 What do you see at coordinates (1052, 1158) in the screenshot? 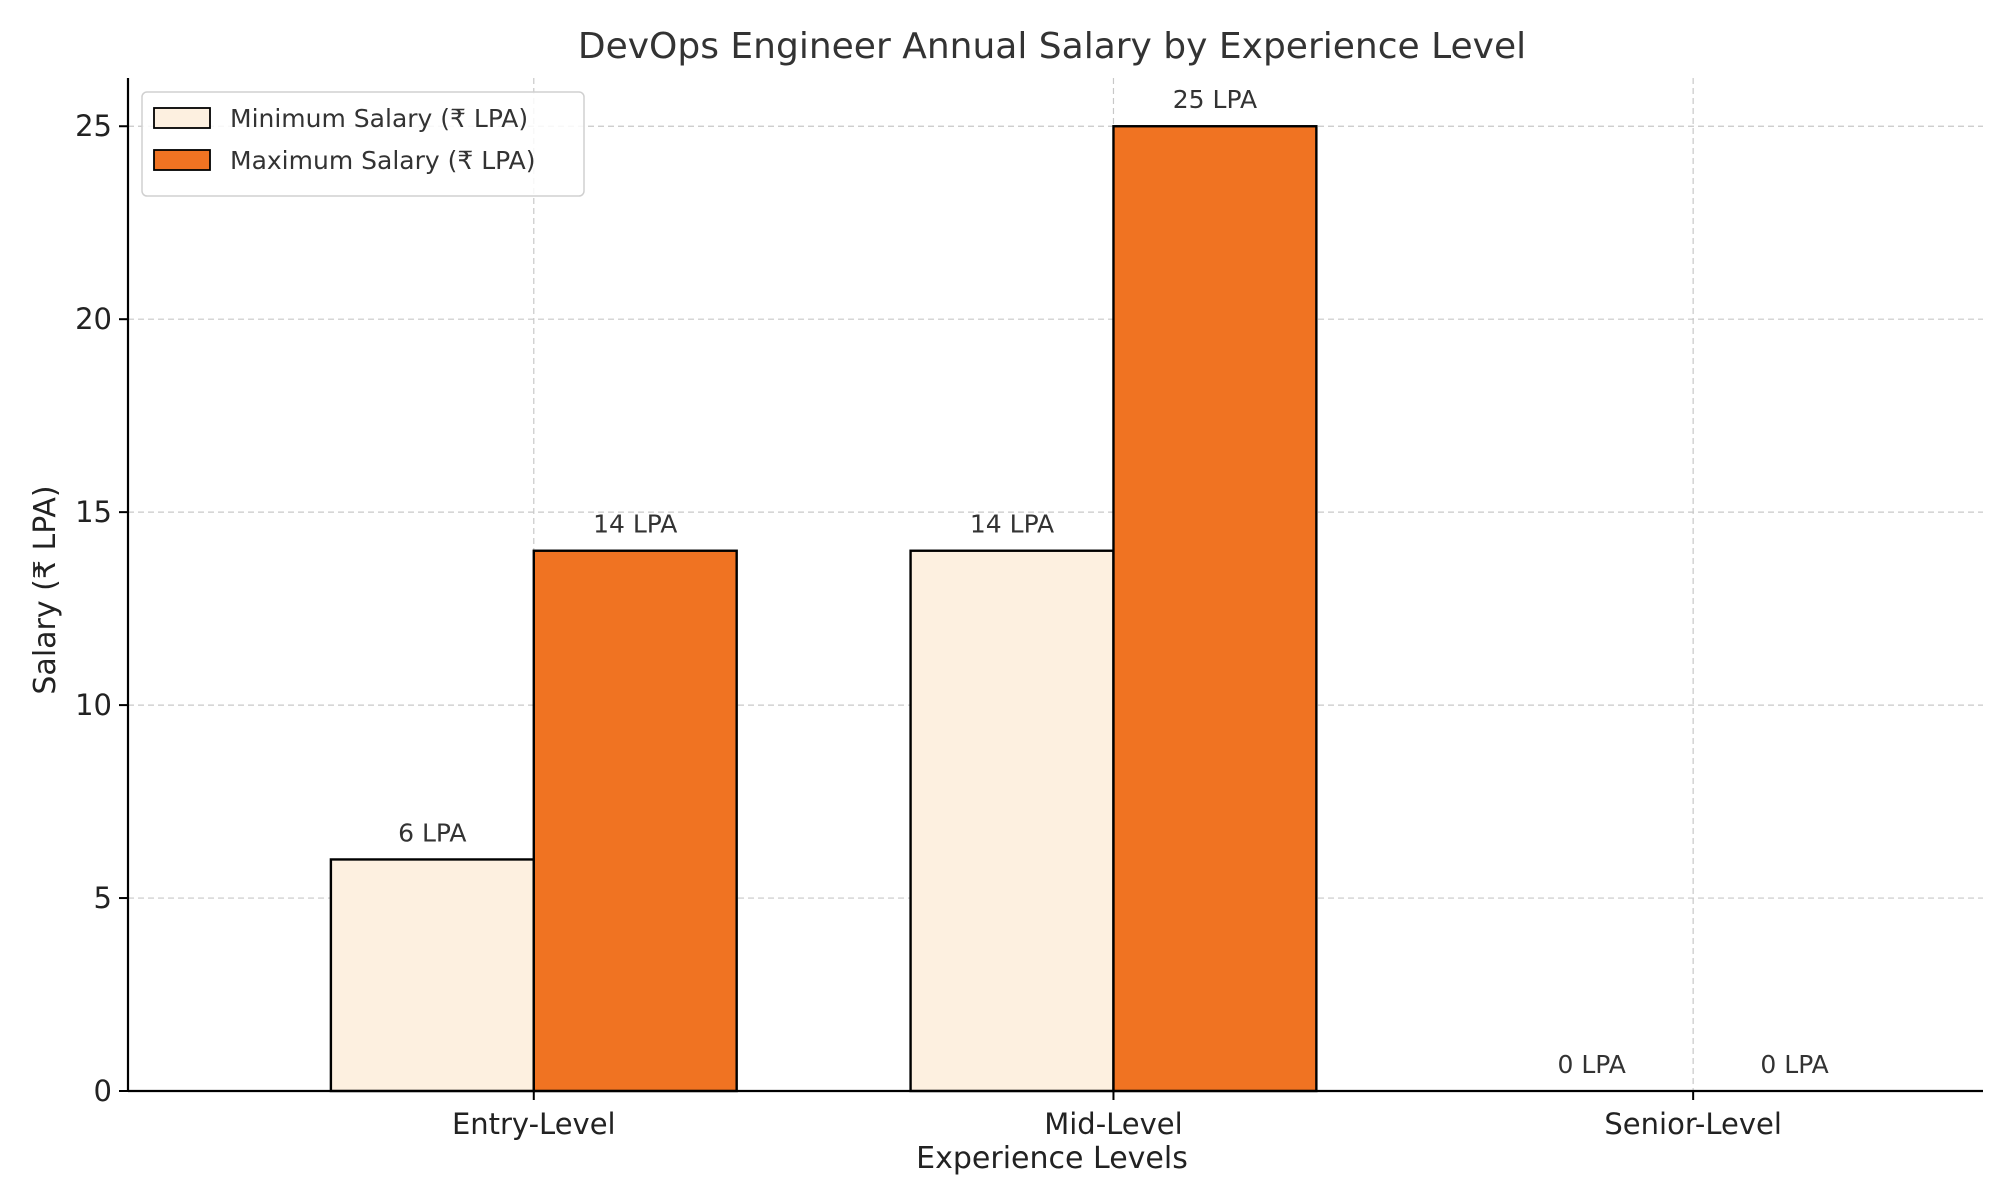
I see `x-axis-label: Experience Levels` at bounding box center [1052, 1158].